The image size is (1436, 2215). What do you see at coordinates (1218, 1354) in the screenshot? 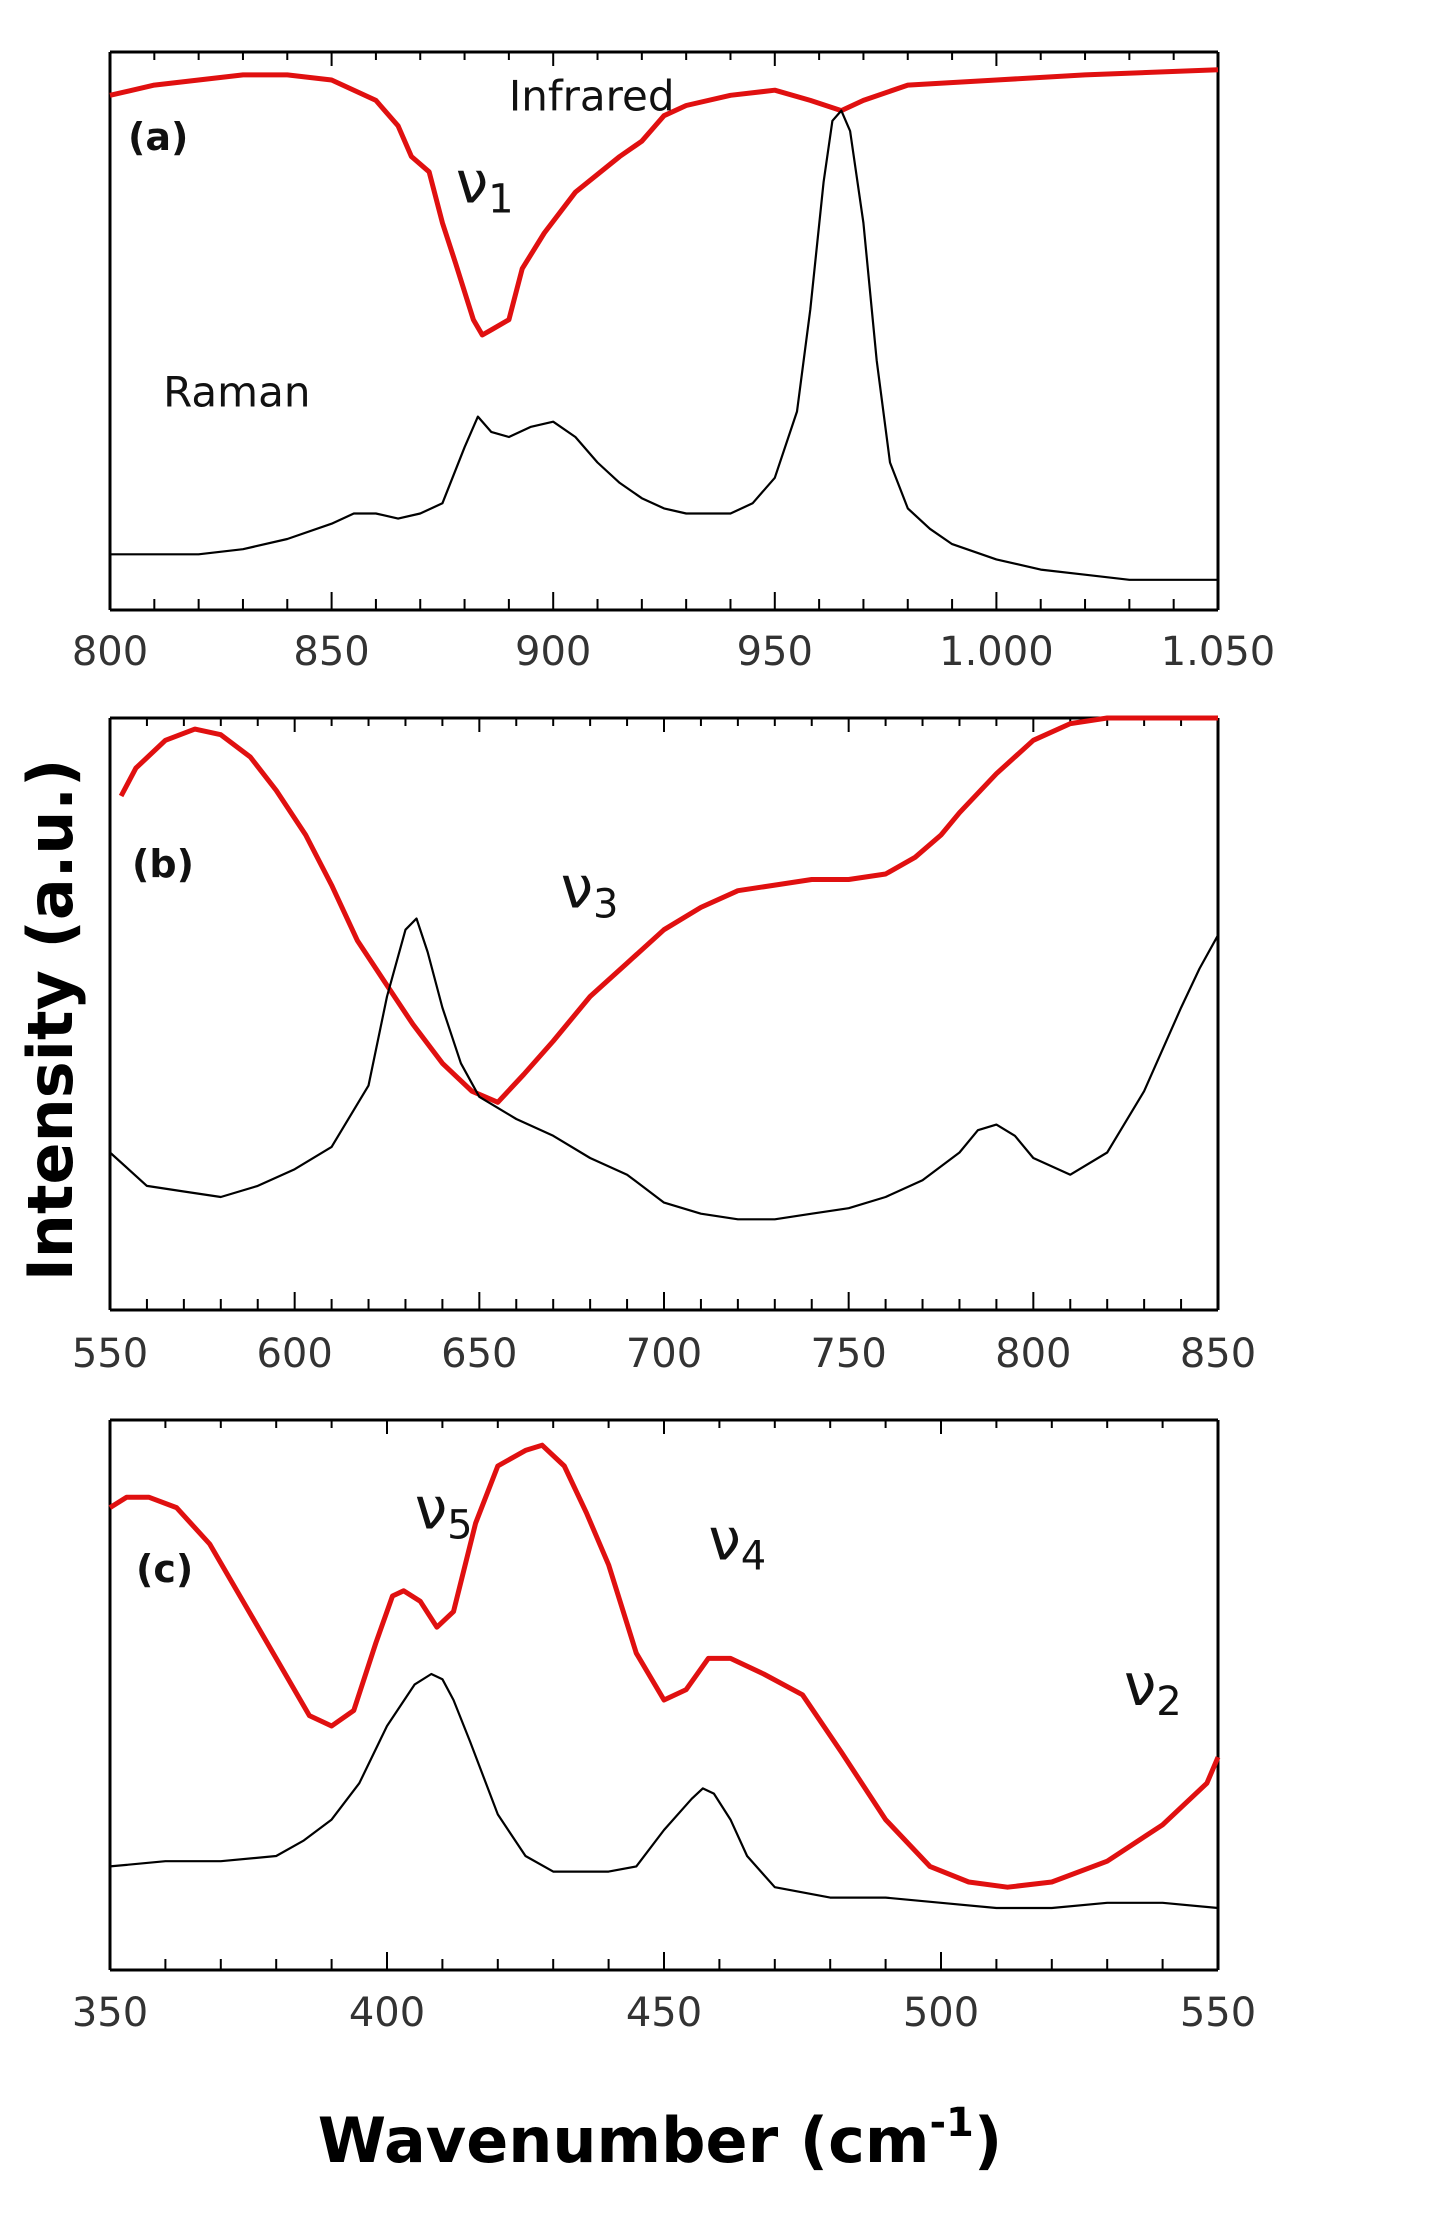
I see `panel-b-tick-label: 850` at bounding box center [1218, 1354].